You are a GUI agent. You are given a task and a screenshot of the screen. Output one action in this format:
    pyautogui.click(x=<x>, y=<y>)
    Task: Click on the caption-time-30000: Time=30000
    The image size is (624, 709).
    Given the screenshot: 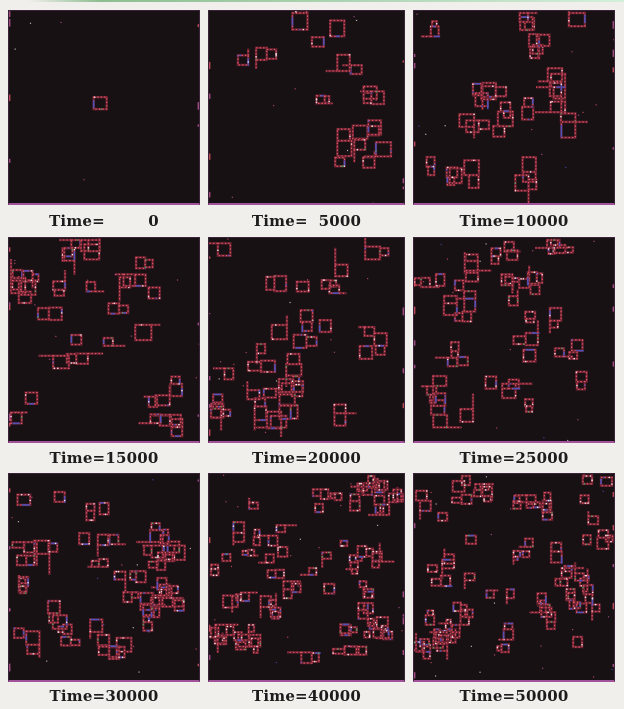 What is the action you would take?
    pyautogui.click(x=104, y=695)
    